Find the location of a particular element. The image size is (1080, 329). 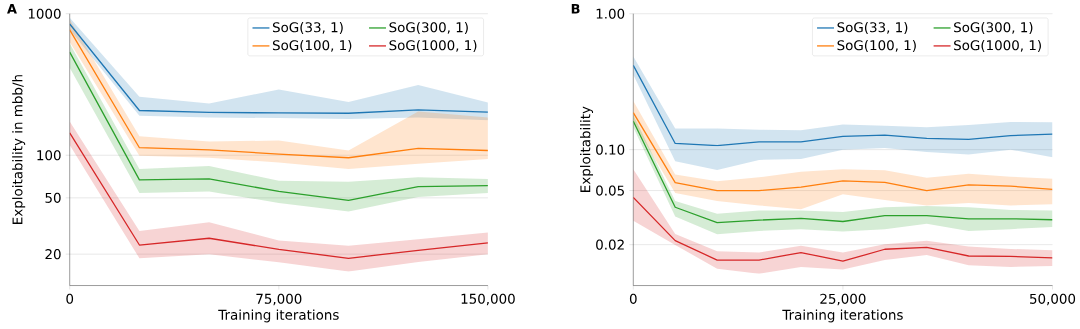

y-axis-title: Exploitability in mbb/h is located at coordinates (19, 149).